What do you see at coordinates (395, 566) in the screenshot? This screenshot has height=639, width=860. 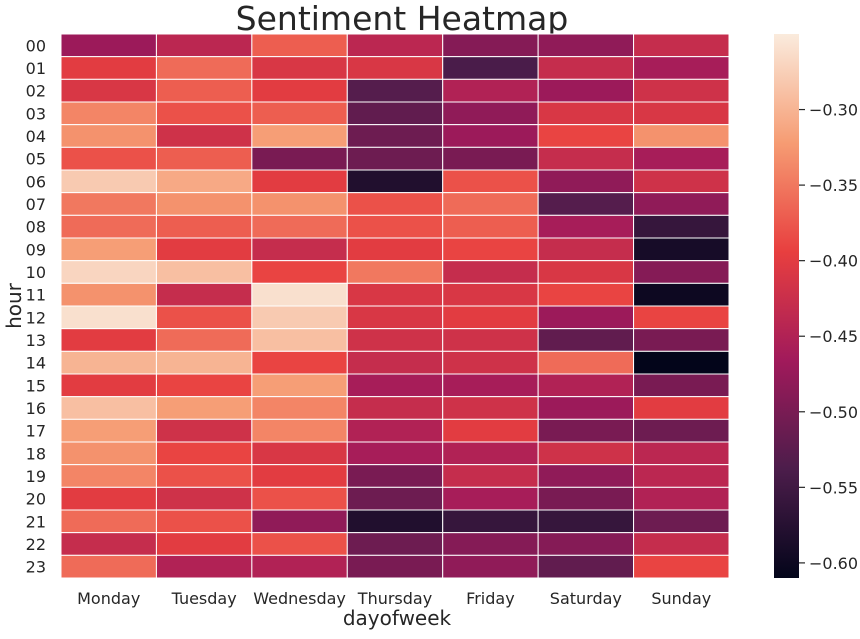 I see `heatmap-cell-23-thursday` at bounding box center [395, 566].